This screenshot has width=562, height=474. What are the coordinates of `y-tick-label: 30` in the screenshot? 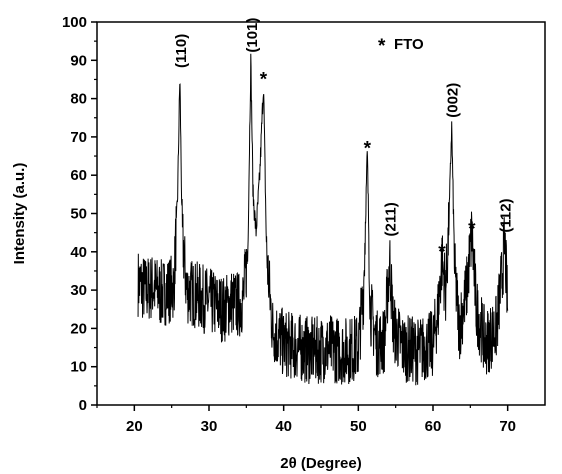 It's located at (78, 290).